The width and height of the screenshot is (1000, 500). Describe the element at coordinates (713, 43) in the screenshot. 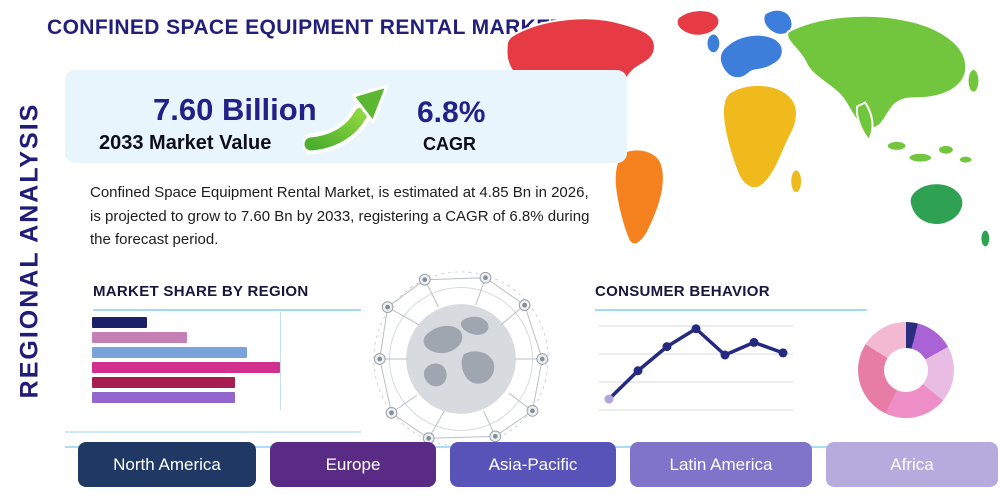

I see `map-british-isles` at that location.